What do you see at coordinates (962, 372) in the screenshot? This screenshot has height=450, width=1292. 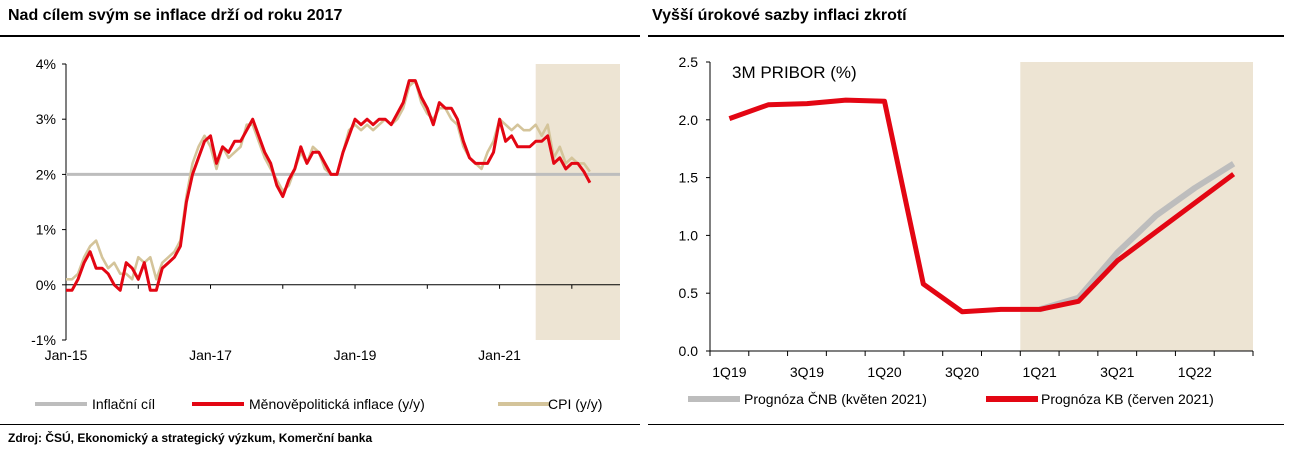 I see `x-tick-label: 3Q20` at bounding box center [962, 372].